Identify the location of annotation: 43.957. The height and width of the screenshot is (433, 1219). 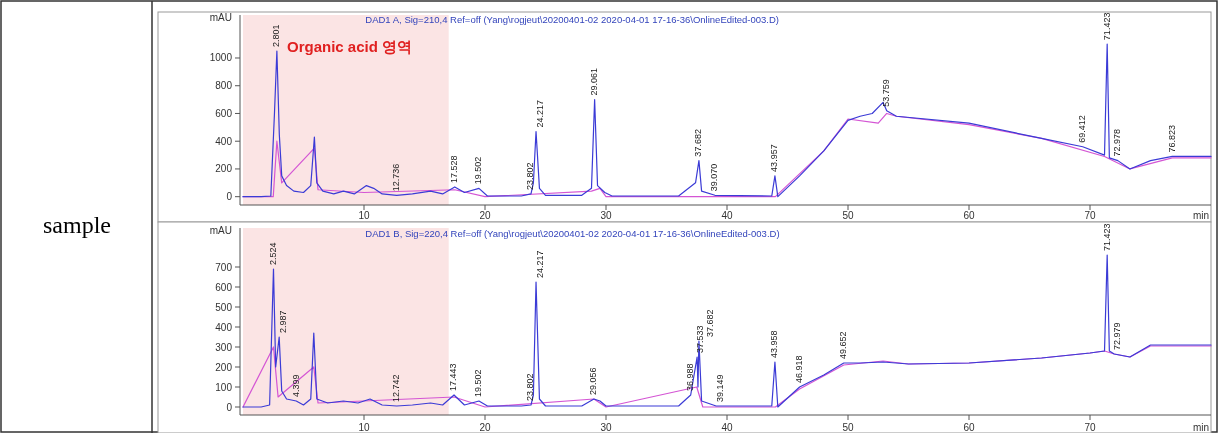
(774, 158).